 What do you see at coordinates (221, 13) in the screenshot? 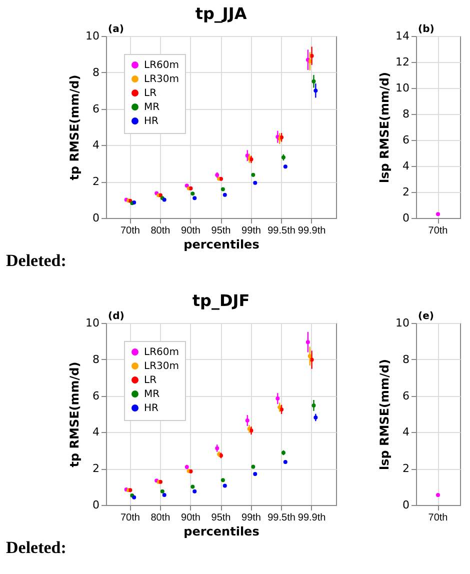
I see `chart-title: tp_JJA` at bounding box center [221, 13].